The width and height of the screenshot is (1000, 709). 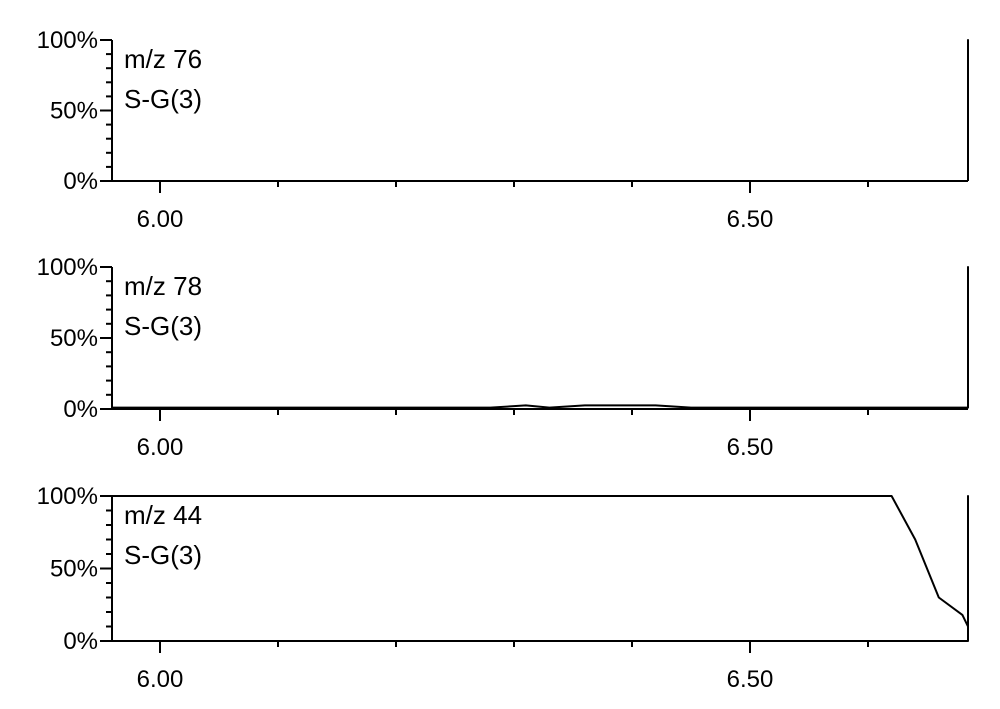 What do you see at coordinates (163, 286) in the screenshot?
I see `mz-label: m/z 78` at bounding box center [163, 286].